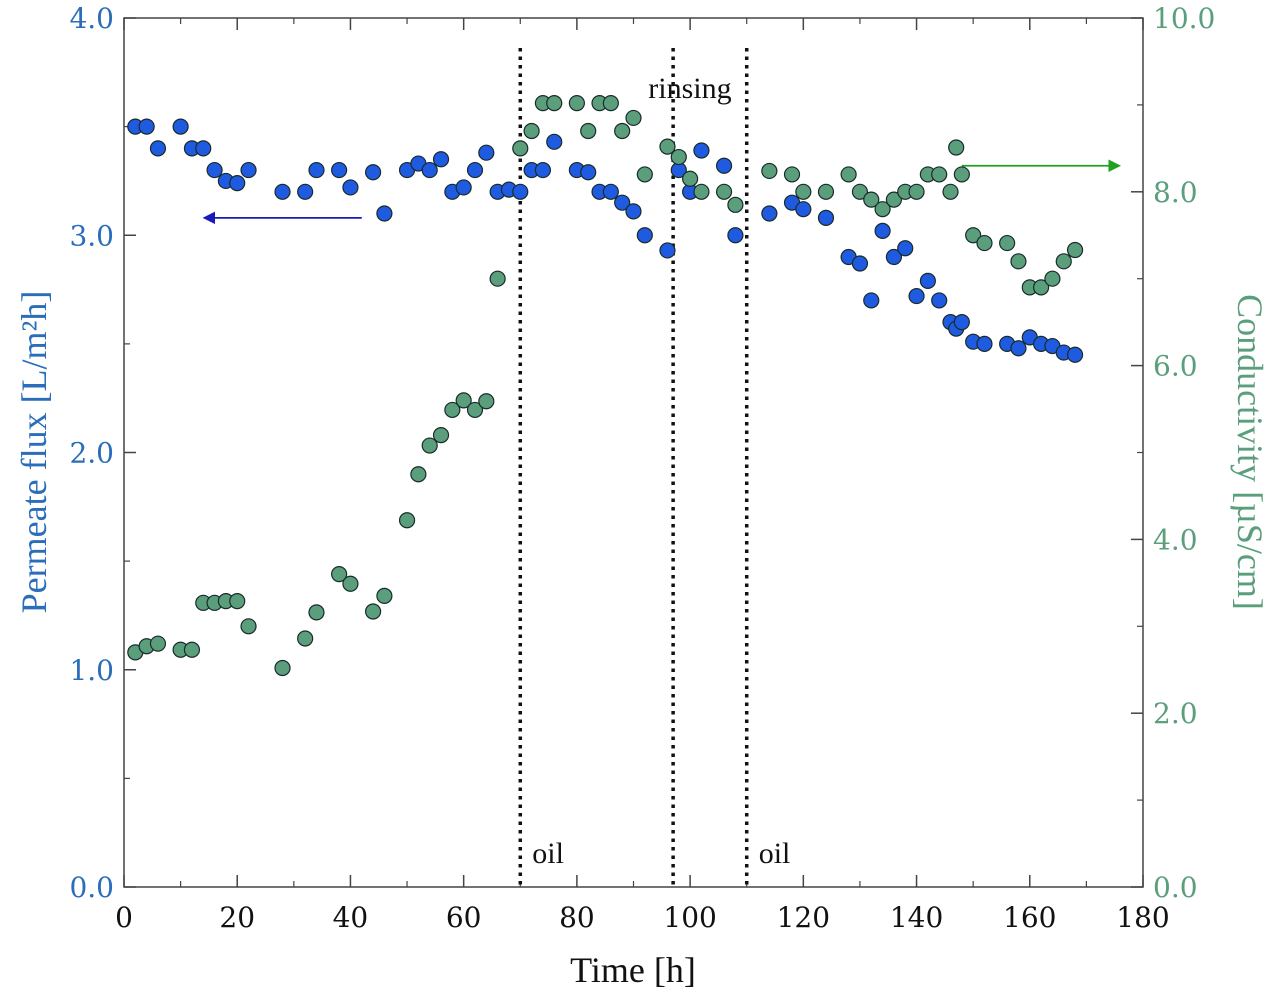 The width and height of the screenshot is (1282, 1000). What do you see at coordinates (91, 887) in the screenshot?
I see `y-left-tick-label: 0.0` at bounding box center [91, 887].